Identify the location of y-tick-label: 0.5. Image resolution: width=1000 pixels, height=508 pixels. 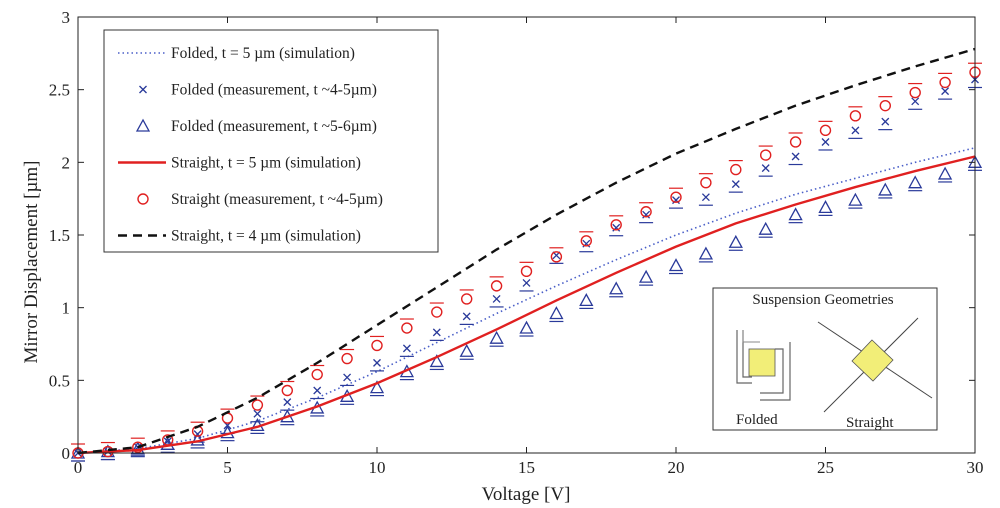
(59, 380).